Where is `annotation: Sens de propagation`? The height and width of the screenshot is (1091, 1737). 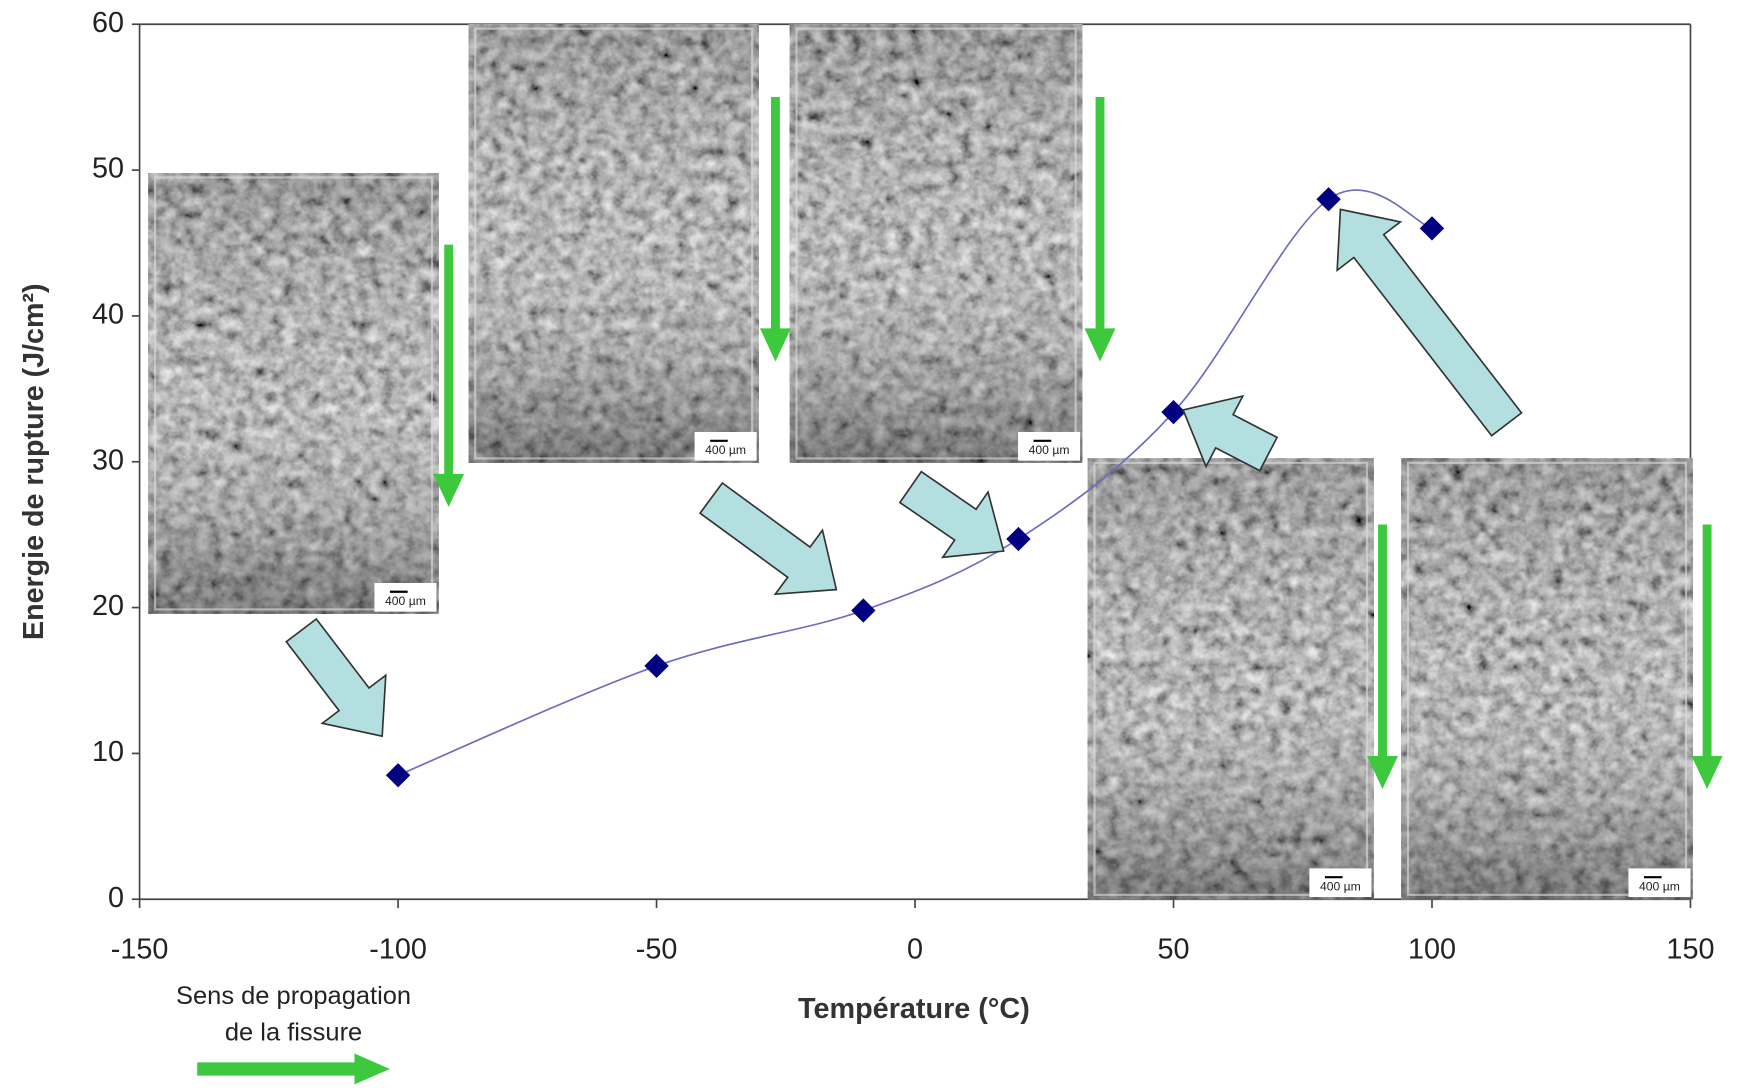
annotation: Sens de propagation is located at coordinates (293, 996).